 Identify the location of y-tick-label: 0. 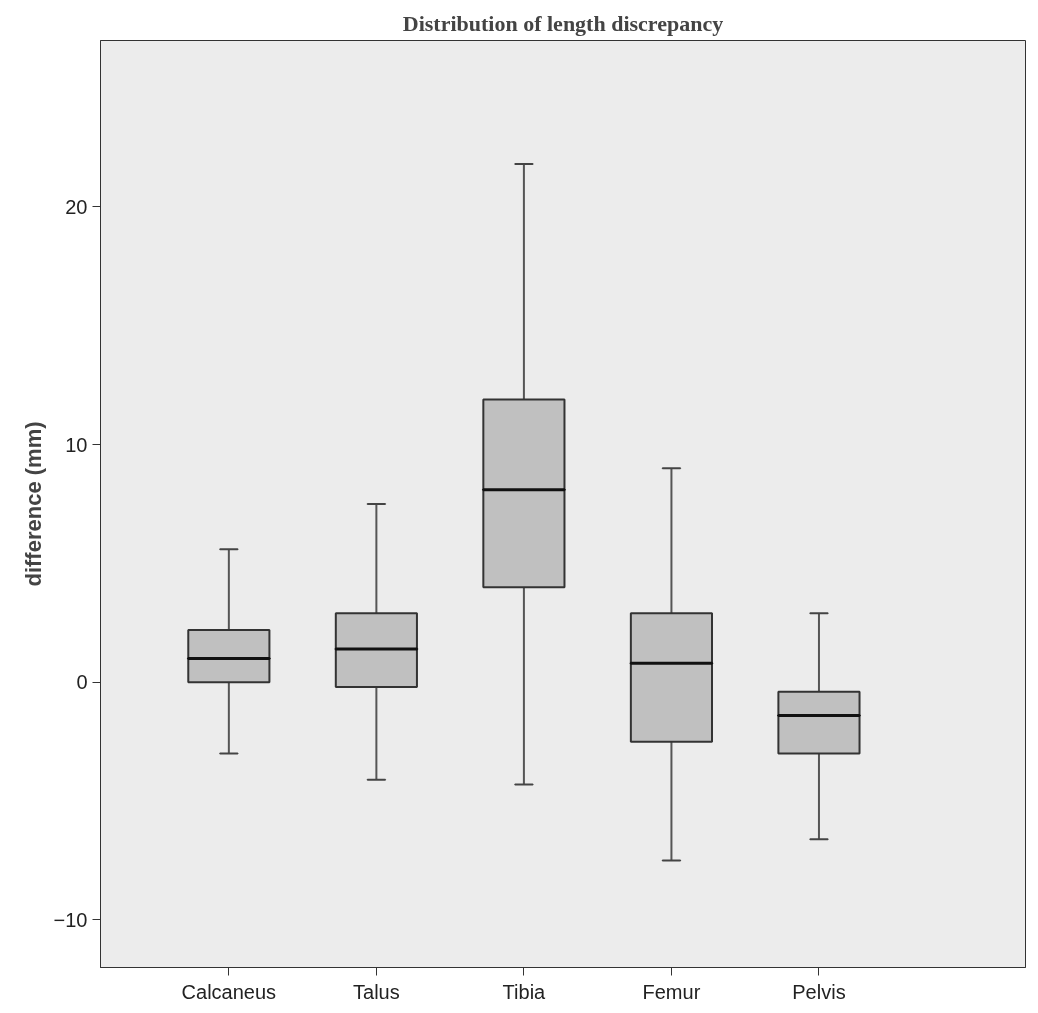
(82, 682).